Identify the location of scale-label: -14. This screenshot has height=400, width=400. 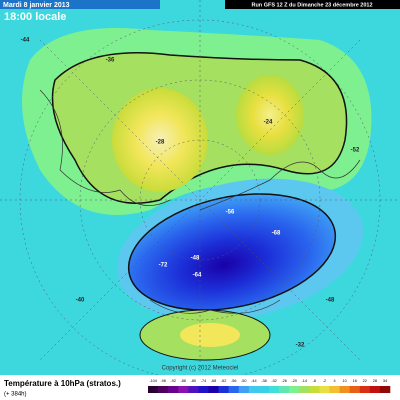
(305, 381).